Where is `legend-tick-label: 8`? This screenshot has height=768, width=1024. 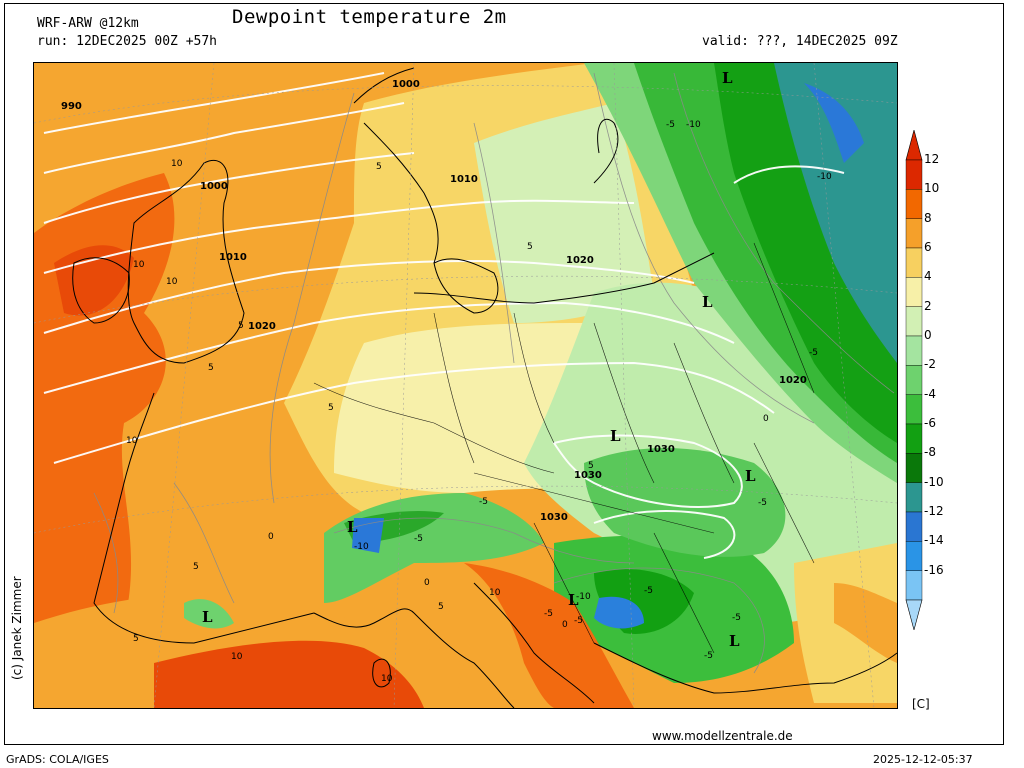 legend-tick-label: 8 is located at coordinates (928, 217).